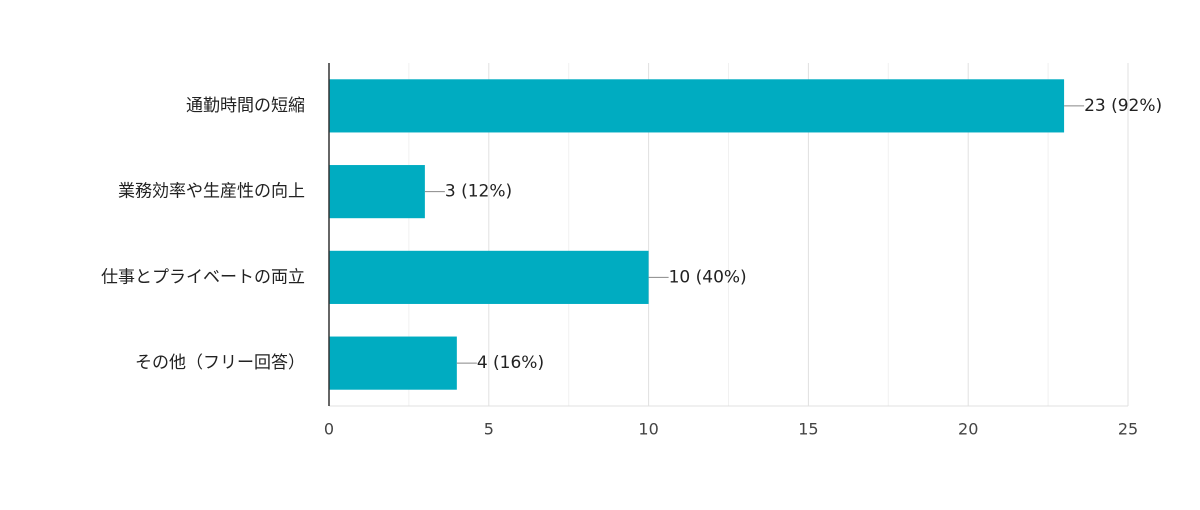 This screenshot has width=1200, height=510. What do you see at coordinates (489, 429) in the screenshot?
I see `x-tick-label: 5` at bounding box center [489, 429].